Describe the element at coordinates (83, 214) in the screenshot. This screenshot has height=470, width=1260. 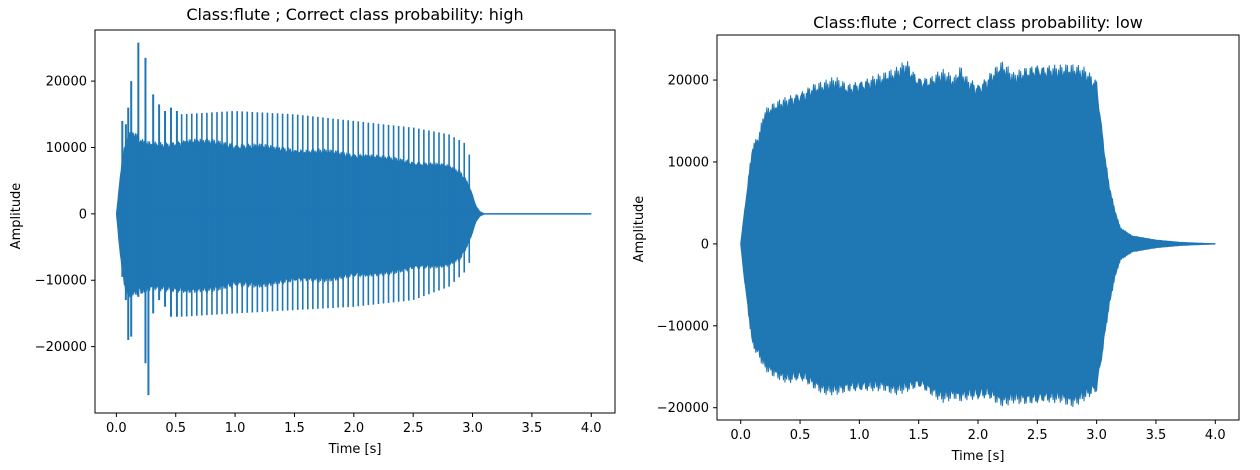
I see `chart-left-ytick-label: 0` at that location.